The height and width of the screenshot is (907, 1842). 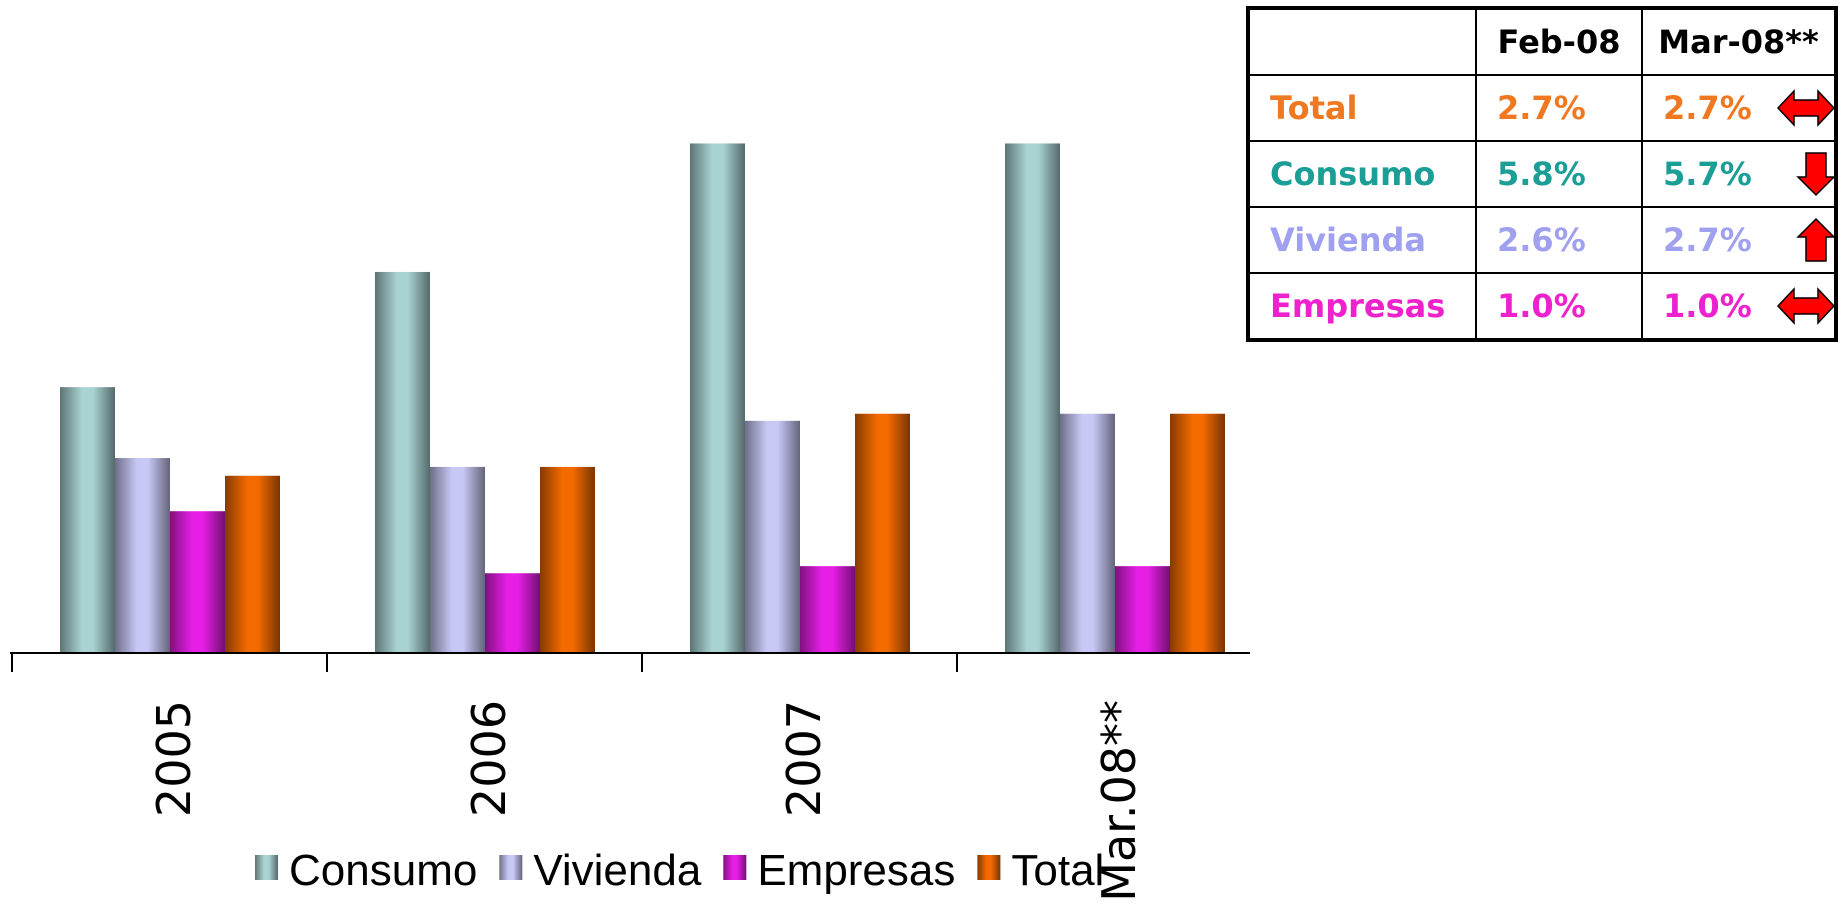 I want to click on legend-swatch-consumo, so click(x=266, y=867).